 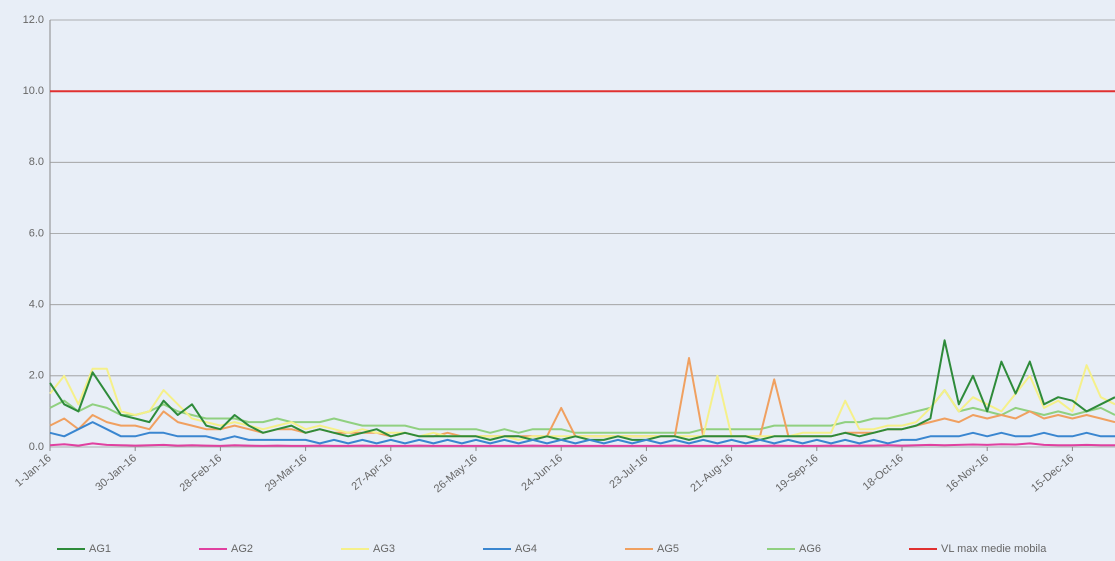 What do you see at coordinates (668, 549) in the screenshot?
I see `legend-label: AG5` at bounding box center [668, 549].